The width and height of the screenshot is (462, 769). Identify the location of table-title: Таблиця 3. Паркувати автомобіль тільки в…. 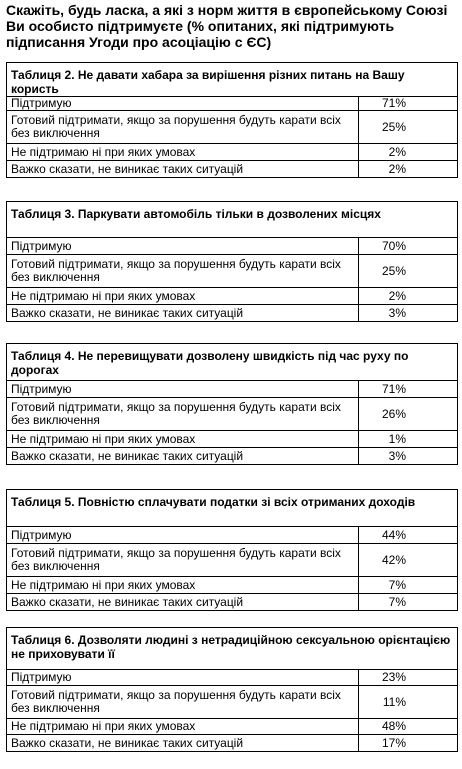
(232, 219).